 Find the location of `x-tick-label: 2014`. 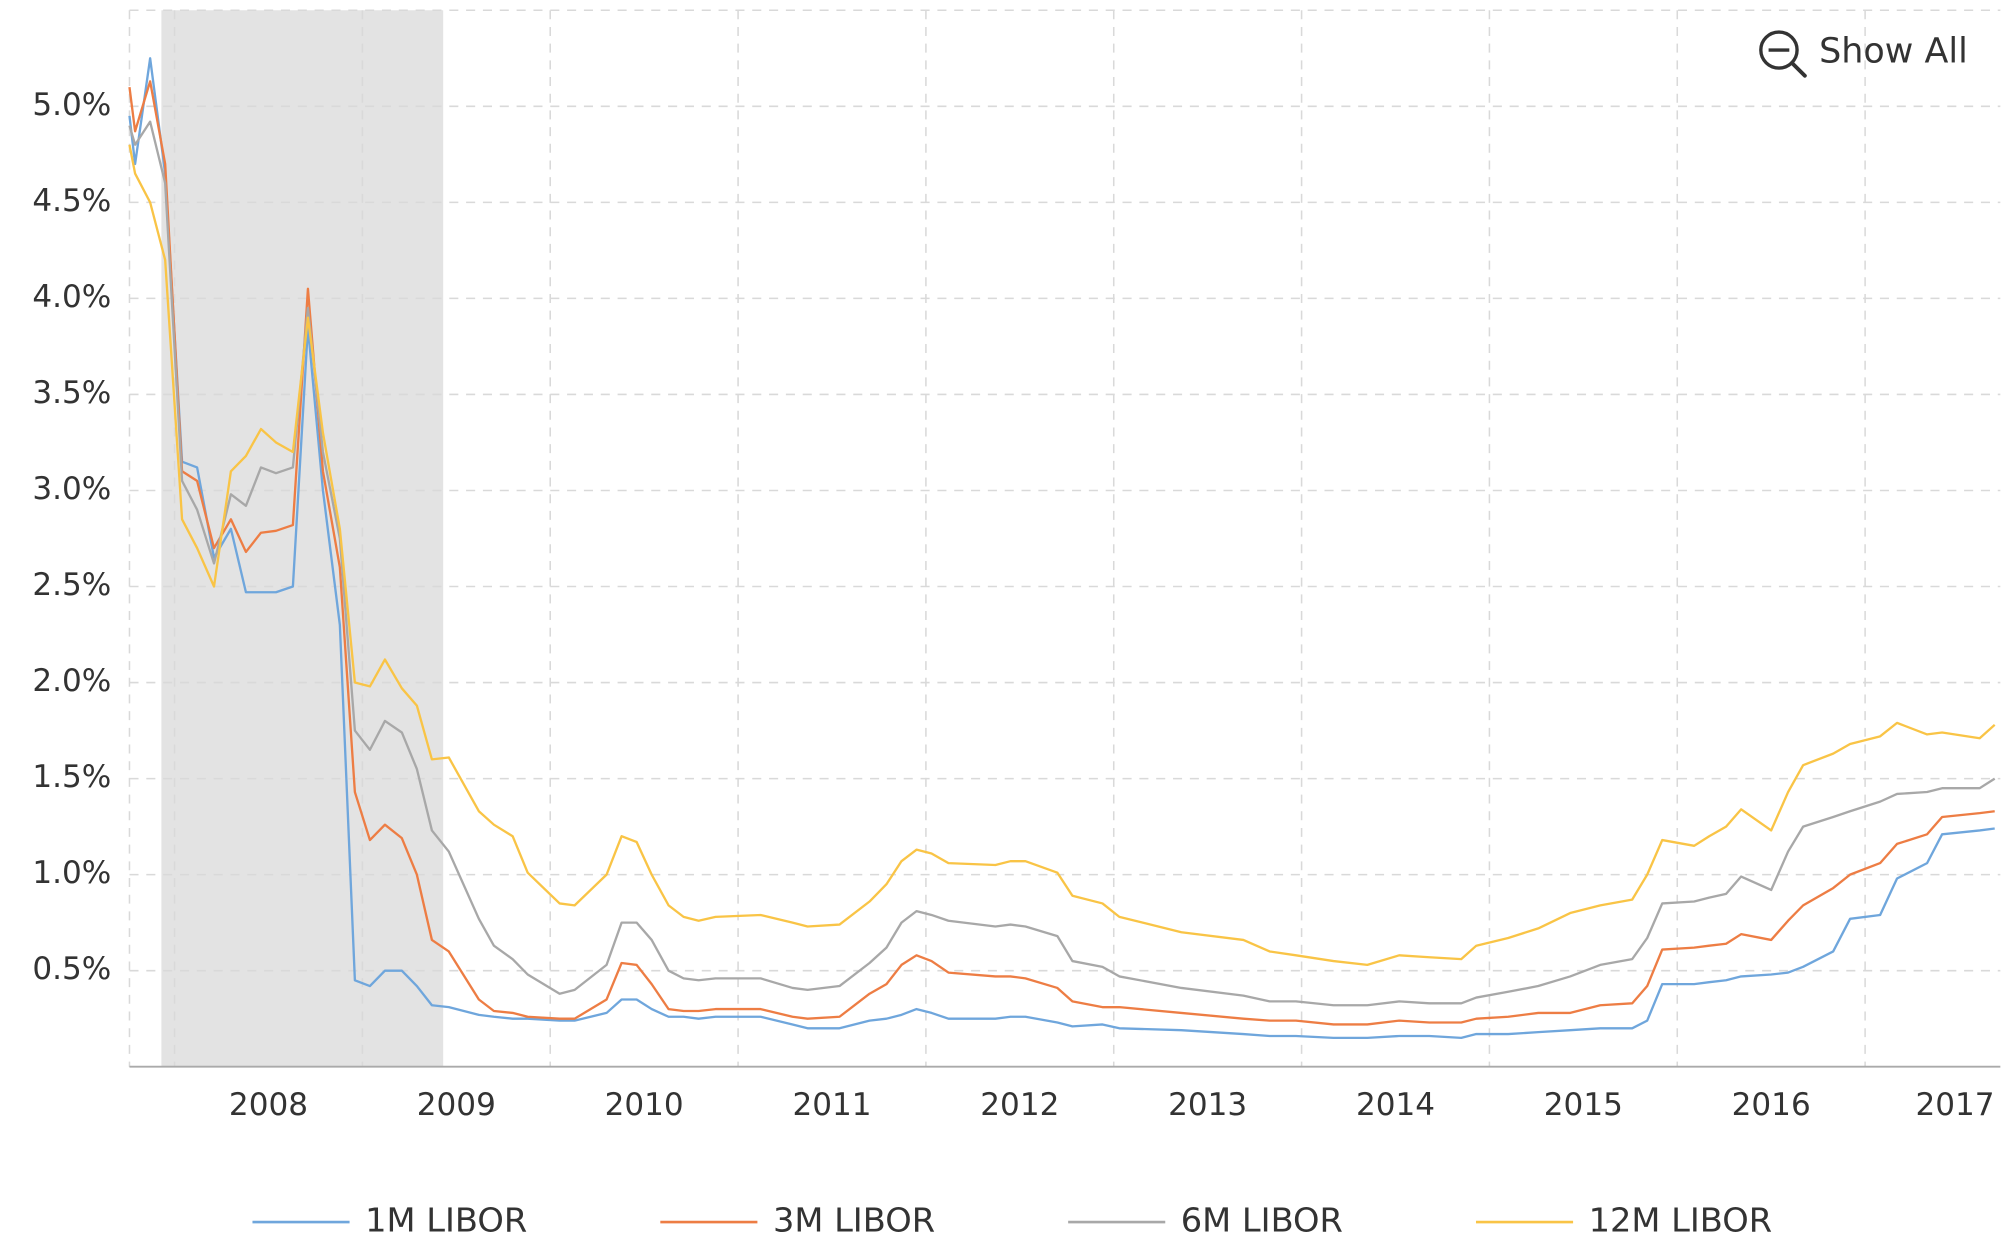

x-tick-label: 2014 is located at coordinates (1395, 1105).